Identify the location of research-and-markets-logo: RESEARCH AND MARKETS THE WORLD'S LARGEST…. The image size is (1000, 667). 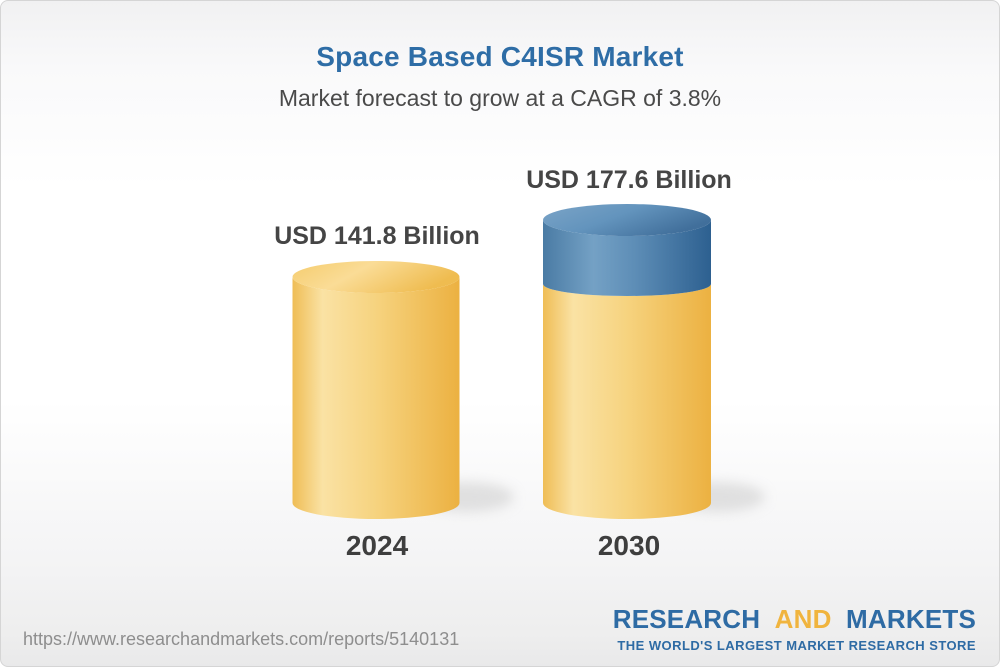
(794, 628).